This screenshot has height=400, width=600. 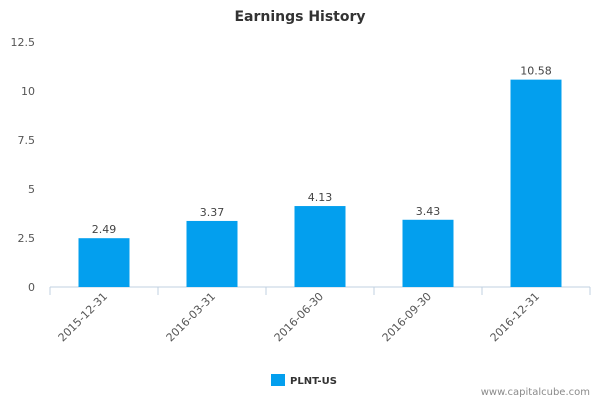 What do you see at coordinates (23, 165) in the screenshot?
I see `y-axis: 0 2.5 5 7.5 10 12.5` at bounding box center [23, 165].